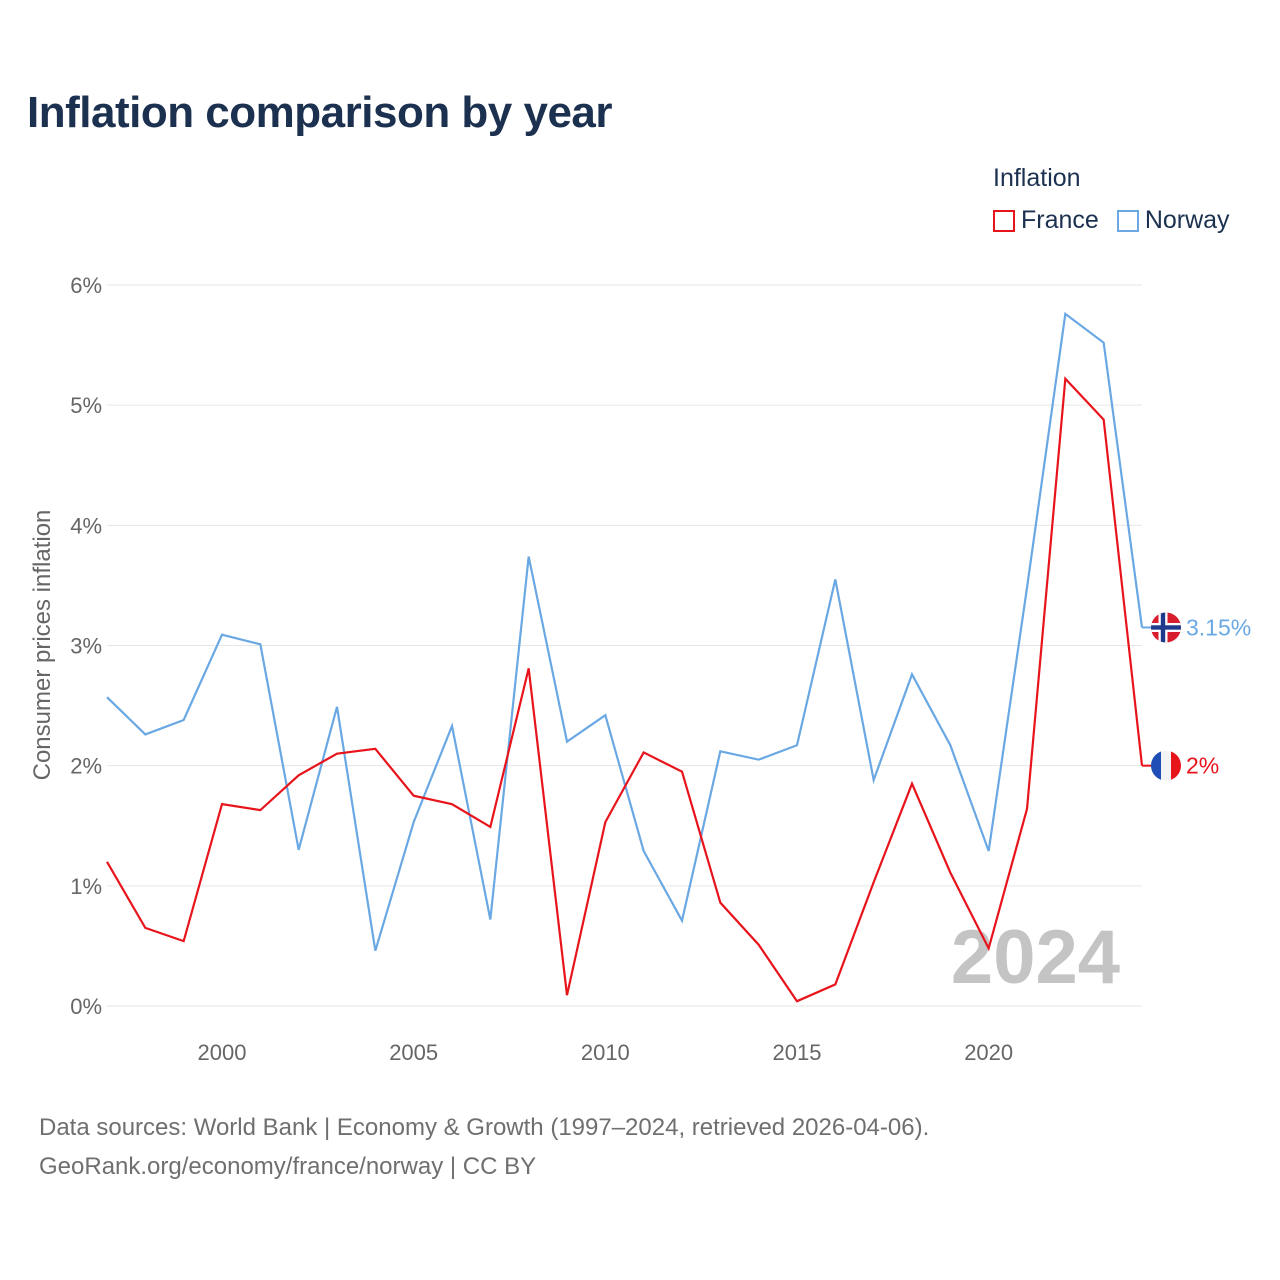 This screenshot has height=1280, width=1280. I want to click on x-tick-label: 2000, so click(222, 1052).